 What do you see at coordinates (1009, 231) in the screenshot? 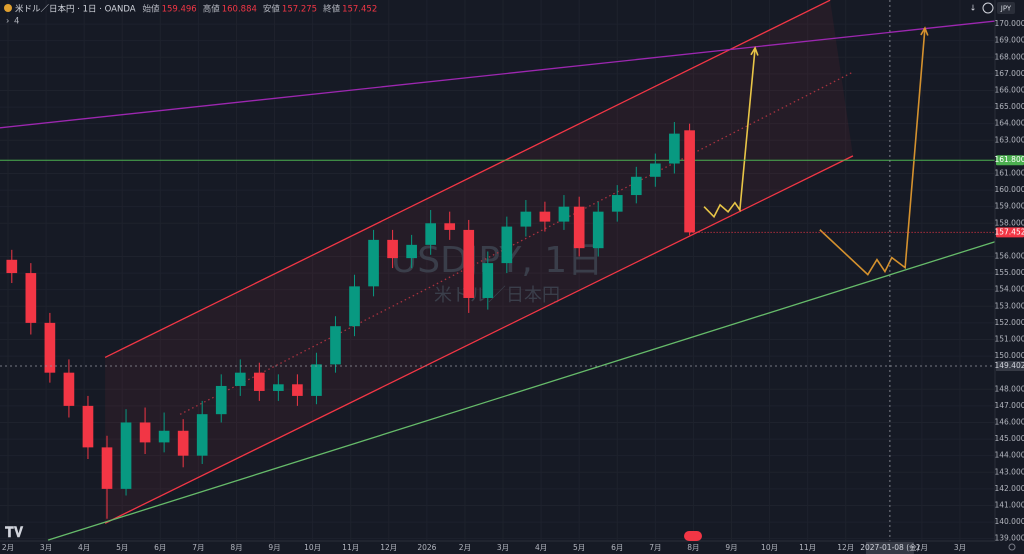
I see `price-tag-label: 157.452` at bounding box center [1009, 231].